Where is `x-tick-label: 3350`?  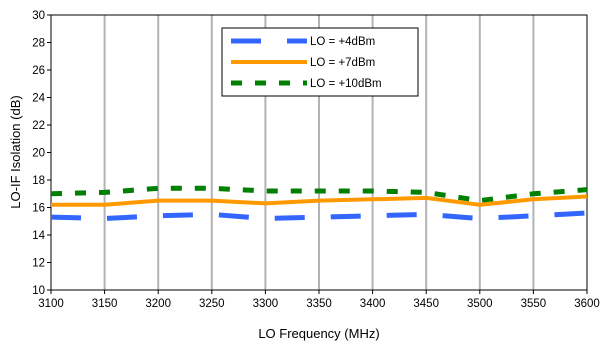 x-tick-label: 3350 is located at coordinates (319, 304).